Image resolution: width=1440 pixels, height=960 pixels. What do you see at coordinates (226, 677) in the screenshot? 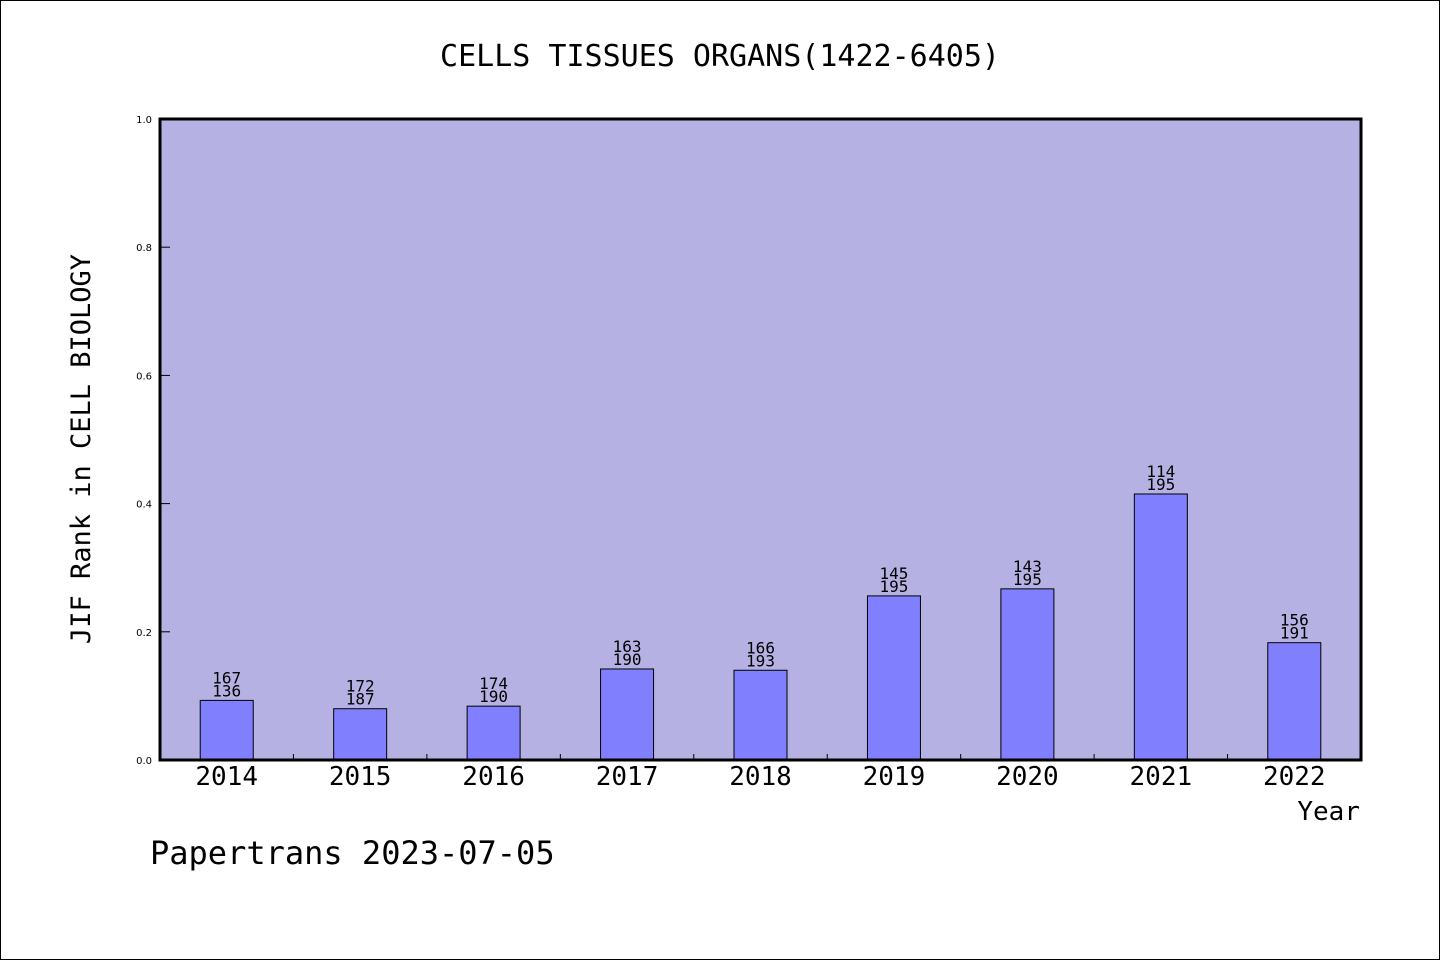
I see `bar-label-rank: 167` at bounding box center [226, 677].